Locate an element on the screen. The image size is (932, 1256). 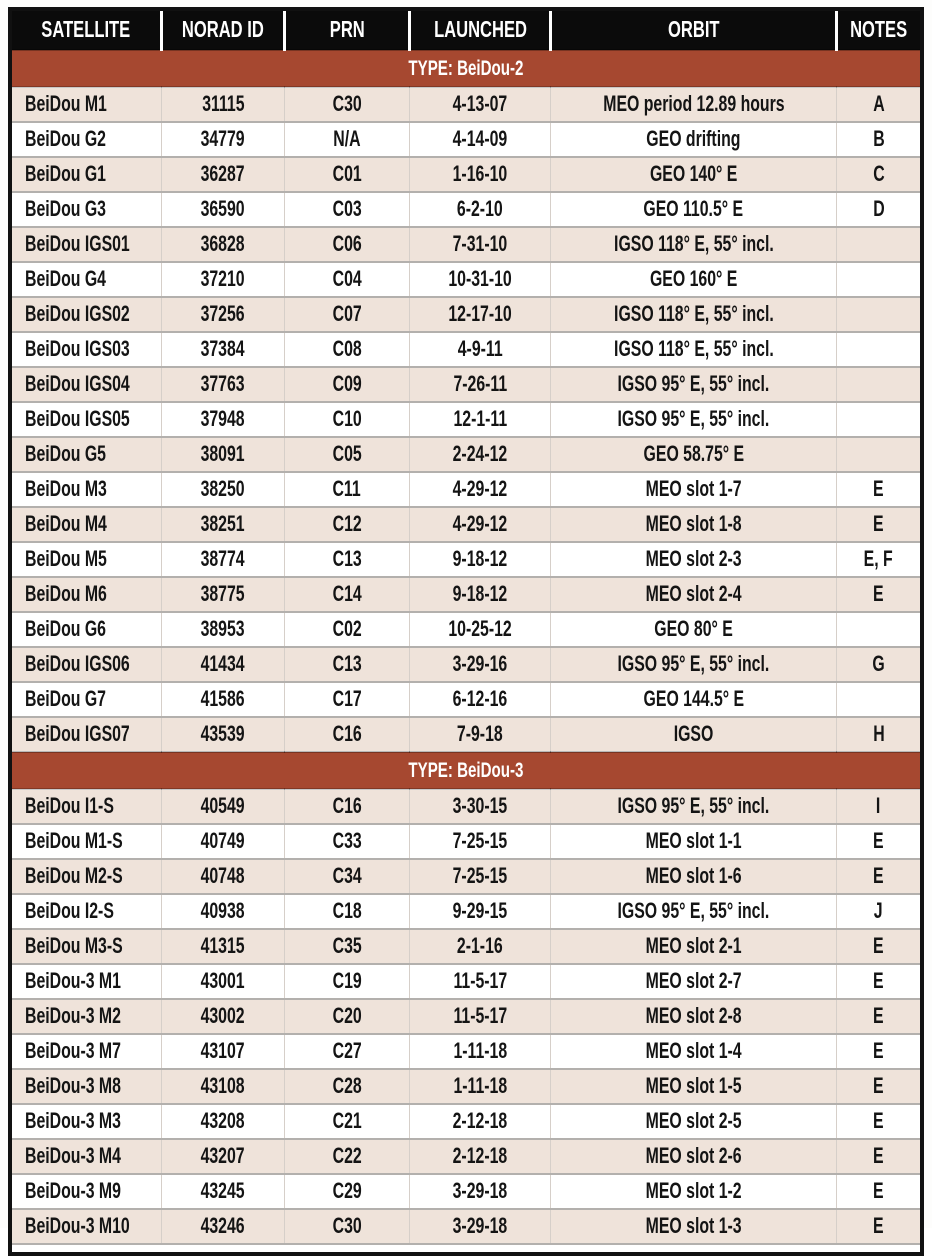
cell-text: C28 is located at coordinates (347, 1085).